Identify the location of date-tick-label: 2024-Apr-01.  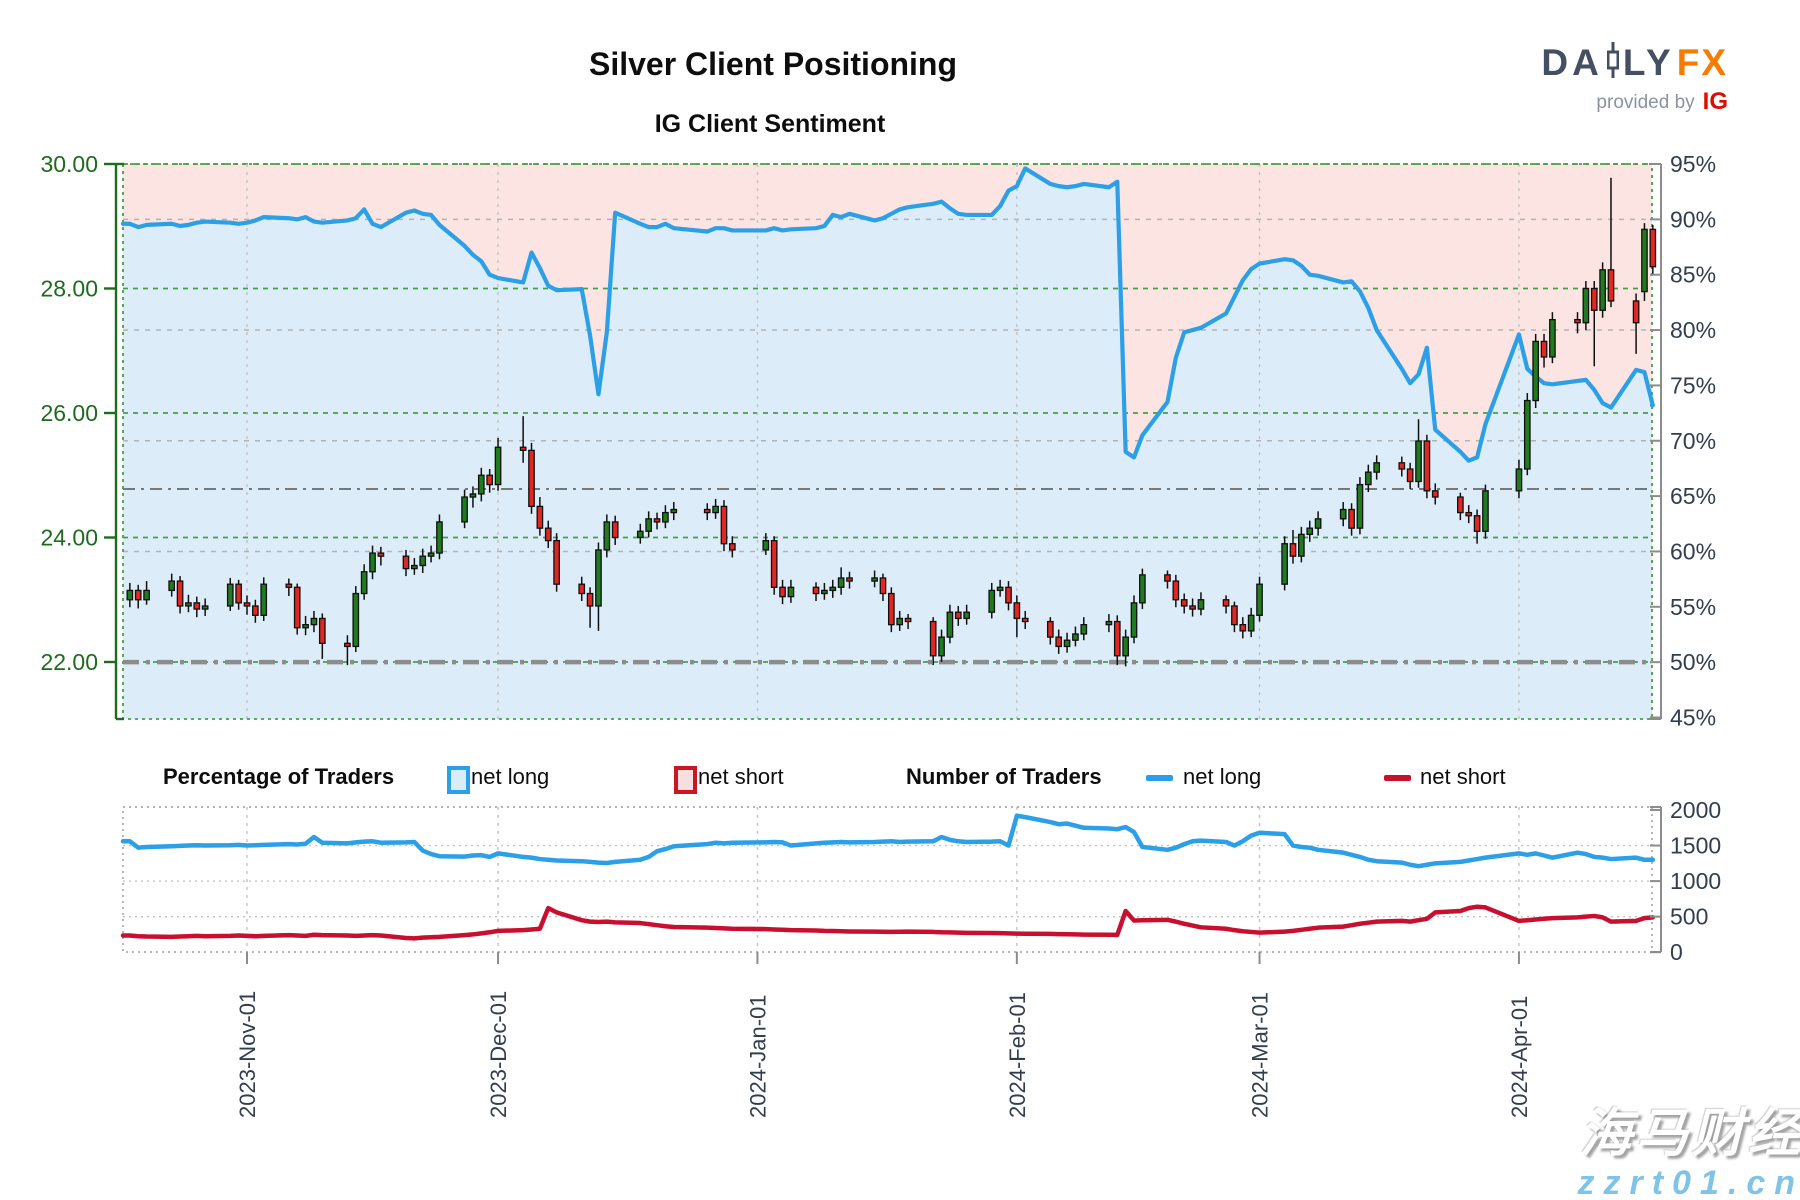
(1519, 1057).